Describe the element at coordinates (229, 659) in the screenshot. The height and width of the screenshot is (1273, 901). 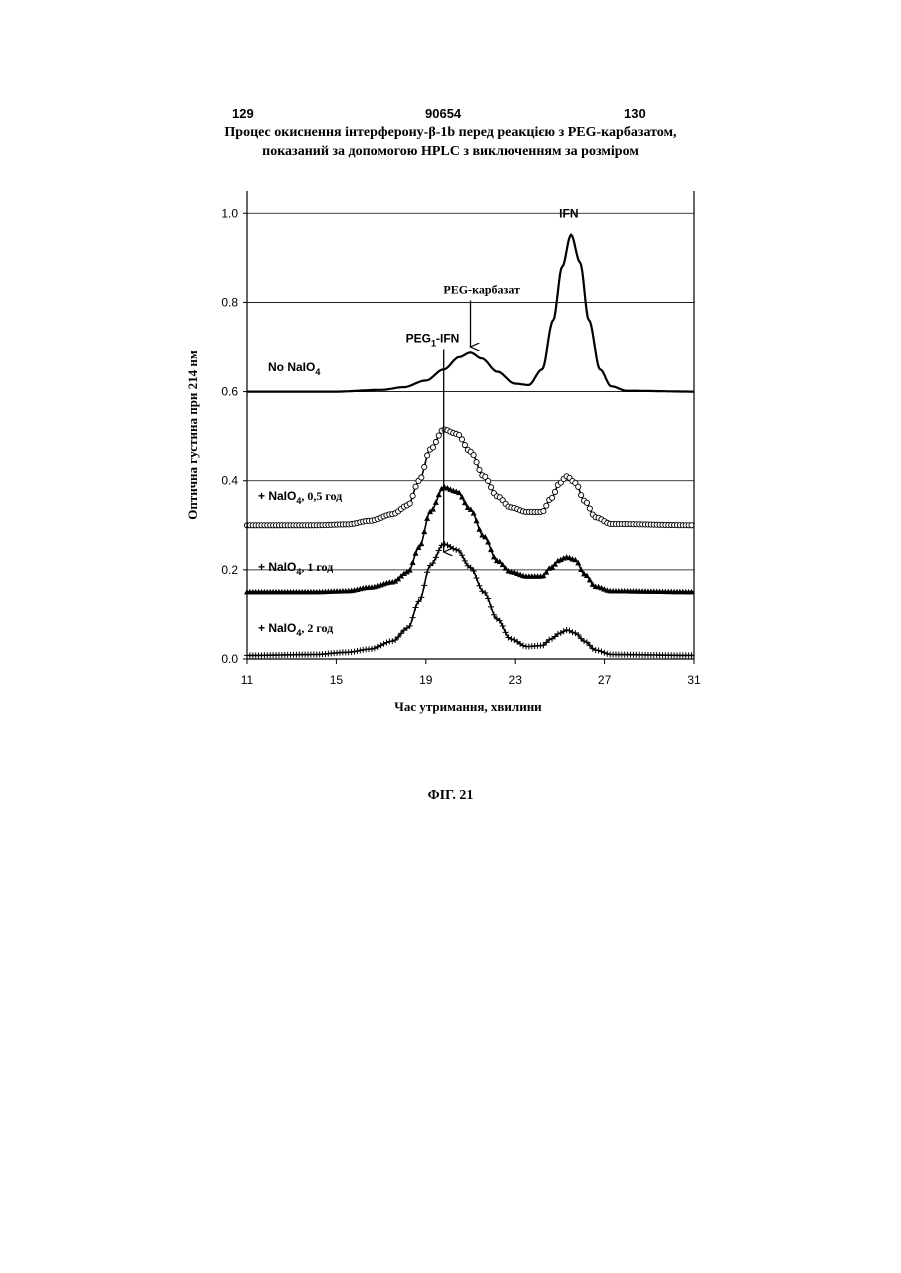
I see `y-tick-label: 0.0` at that location.